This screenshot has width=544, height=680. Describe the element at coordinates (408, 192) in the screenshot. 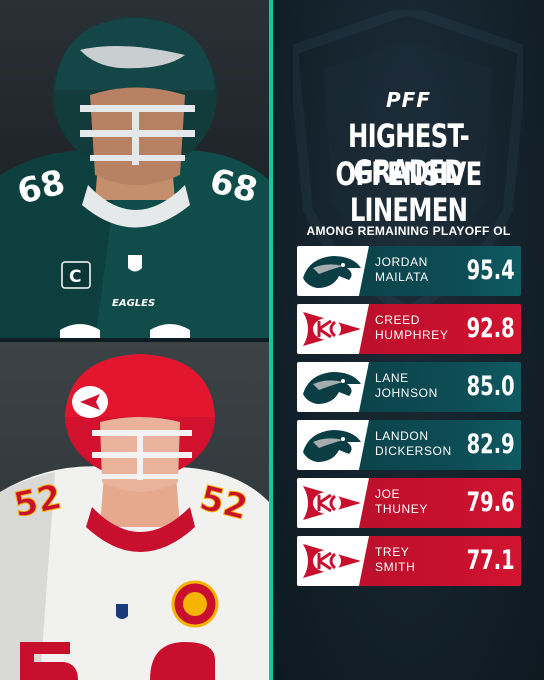

I see `title-line-2: OFFENSIVE LINEMEN` at that location.